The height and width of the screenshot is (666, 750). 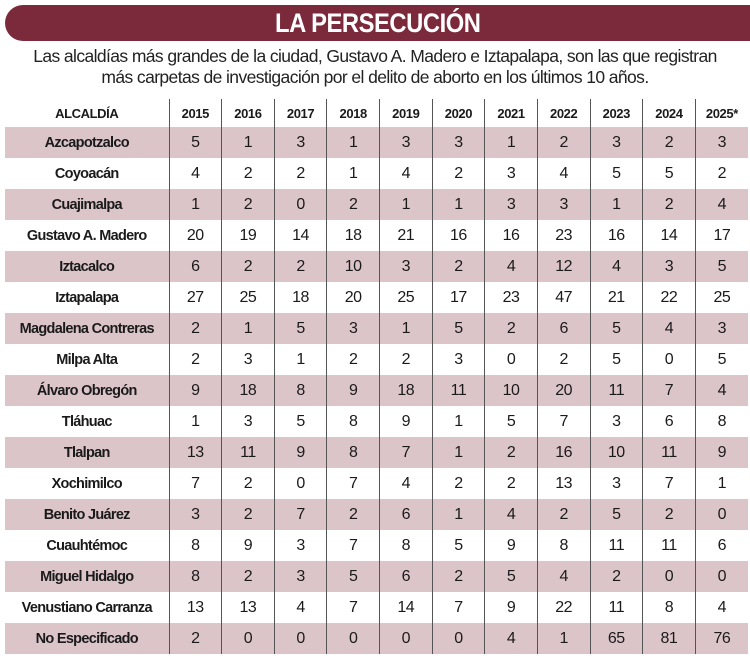 What do you see at coordinates (87, 359) in the screenshot?
I see `row-name: Milpa Alta` at bounding box center [87, 359].